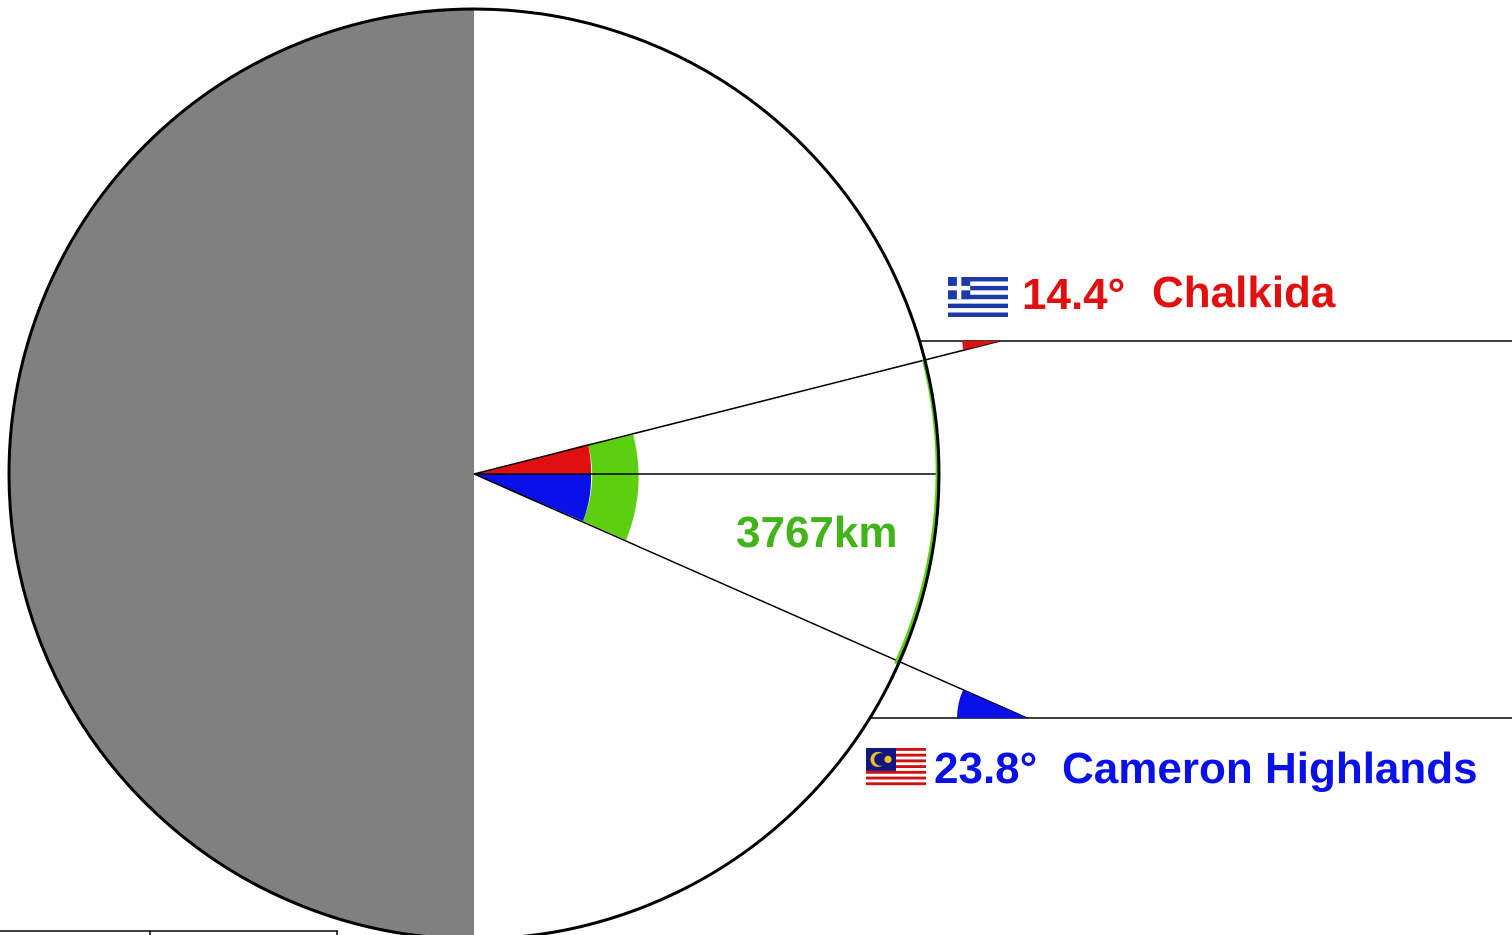 Image resolution: width=1512 pixels, height=935 pixels. Describe the element at coordinates (1244, 292) in the screenshot. I see `chalkida-name-label: Chalkida` at that location.